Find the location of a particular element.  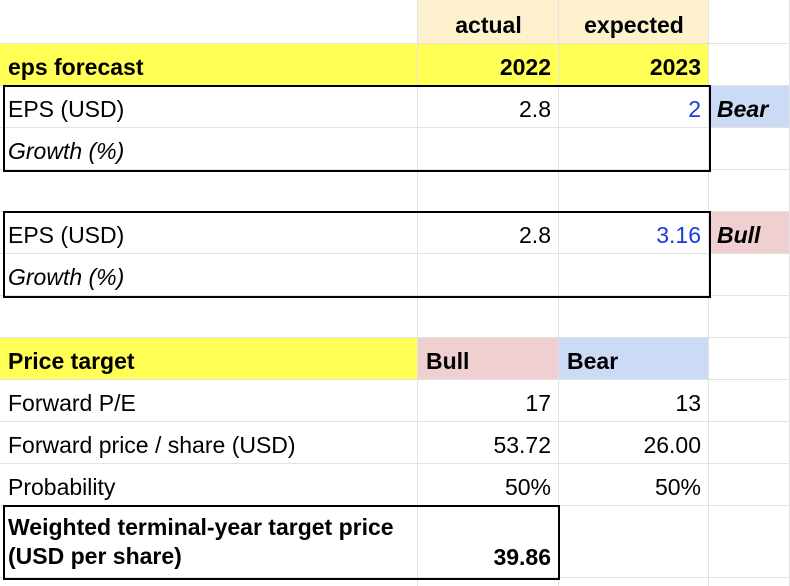

cell-b14 is located at coordinates (488, 582).